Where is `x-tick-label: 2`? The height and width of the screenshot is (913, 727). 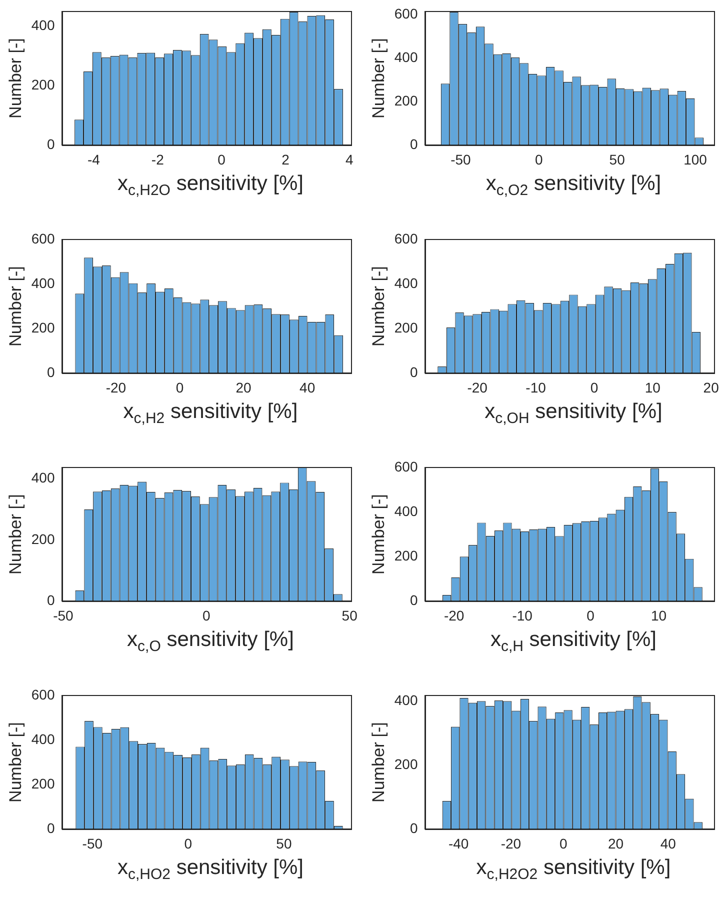
x-tick-label: 2 is located at coordinates (286, 159).